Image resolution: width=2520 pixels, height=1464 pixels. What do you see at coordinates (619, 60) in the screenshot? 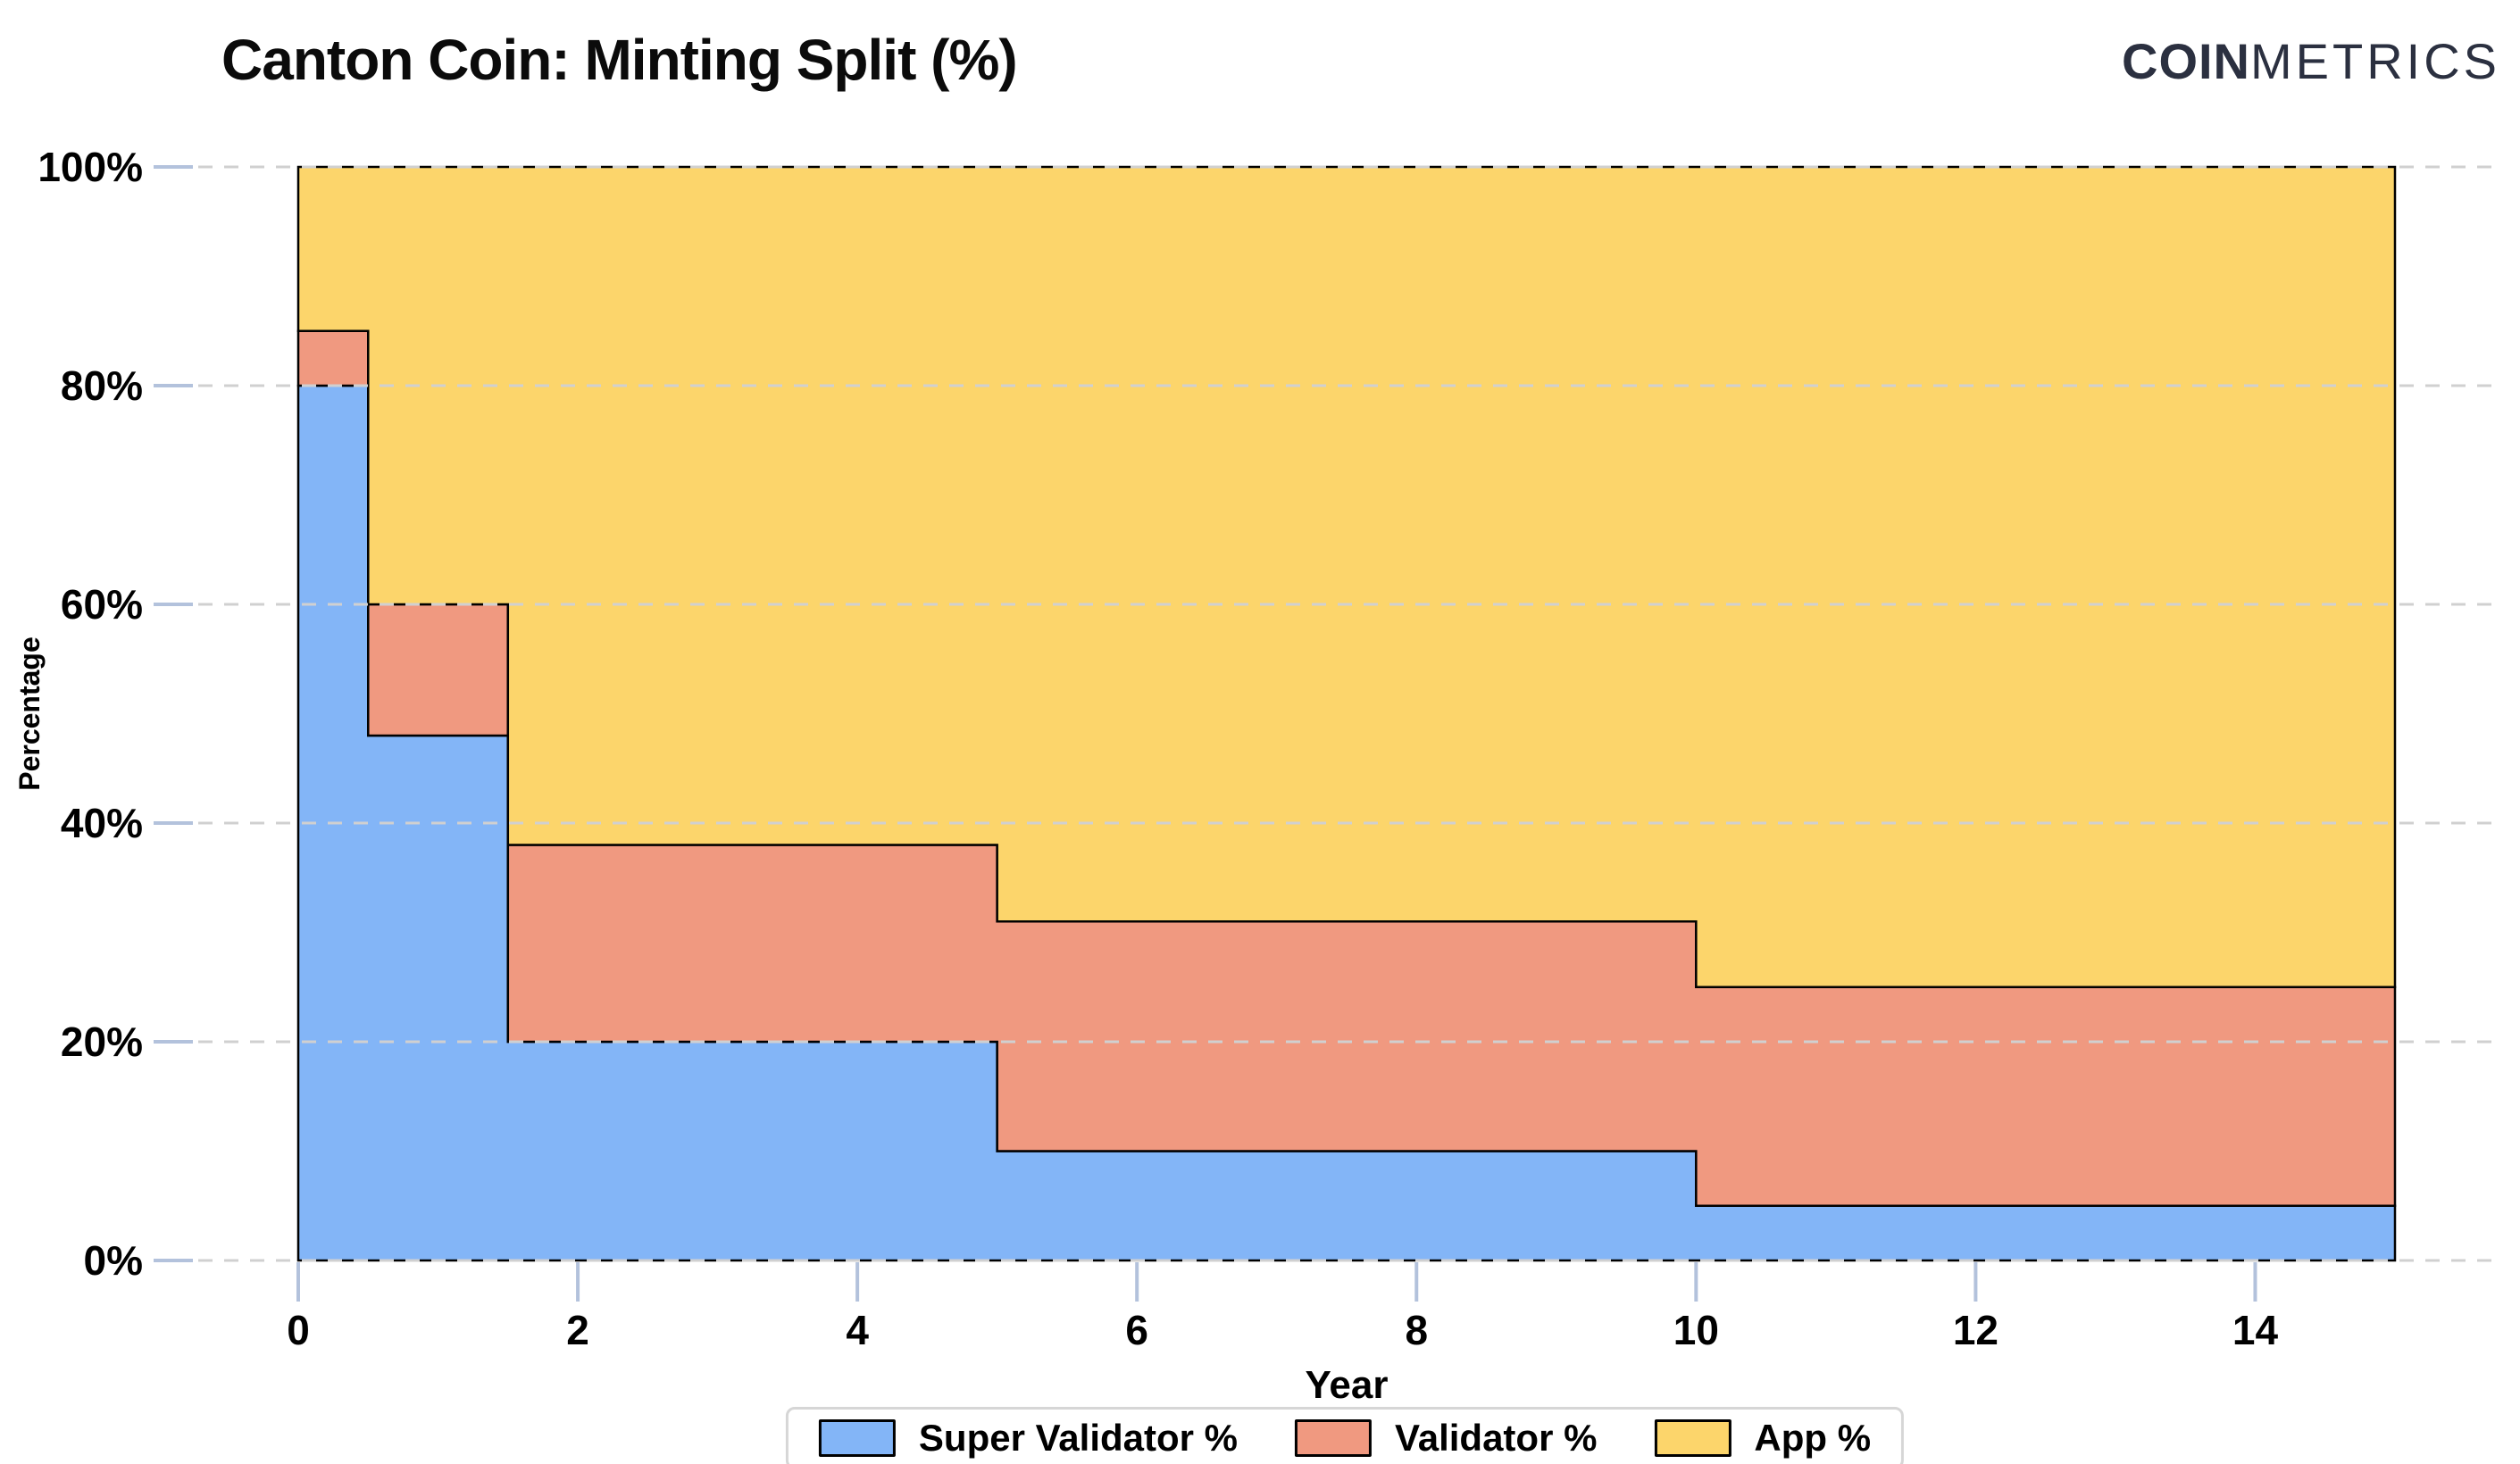
I see `page-title: Canton Coin: Minting Split (%)` at bounding box center [619, 60].